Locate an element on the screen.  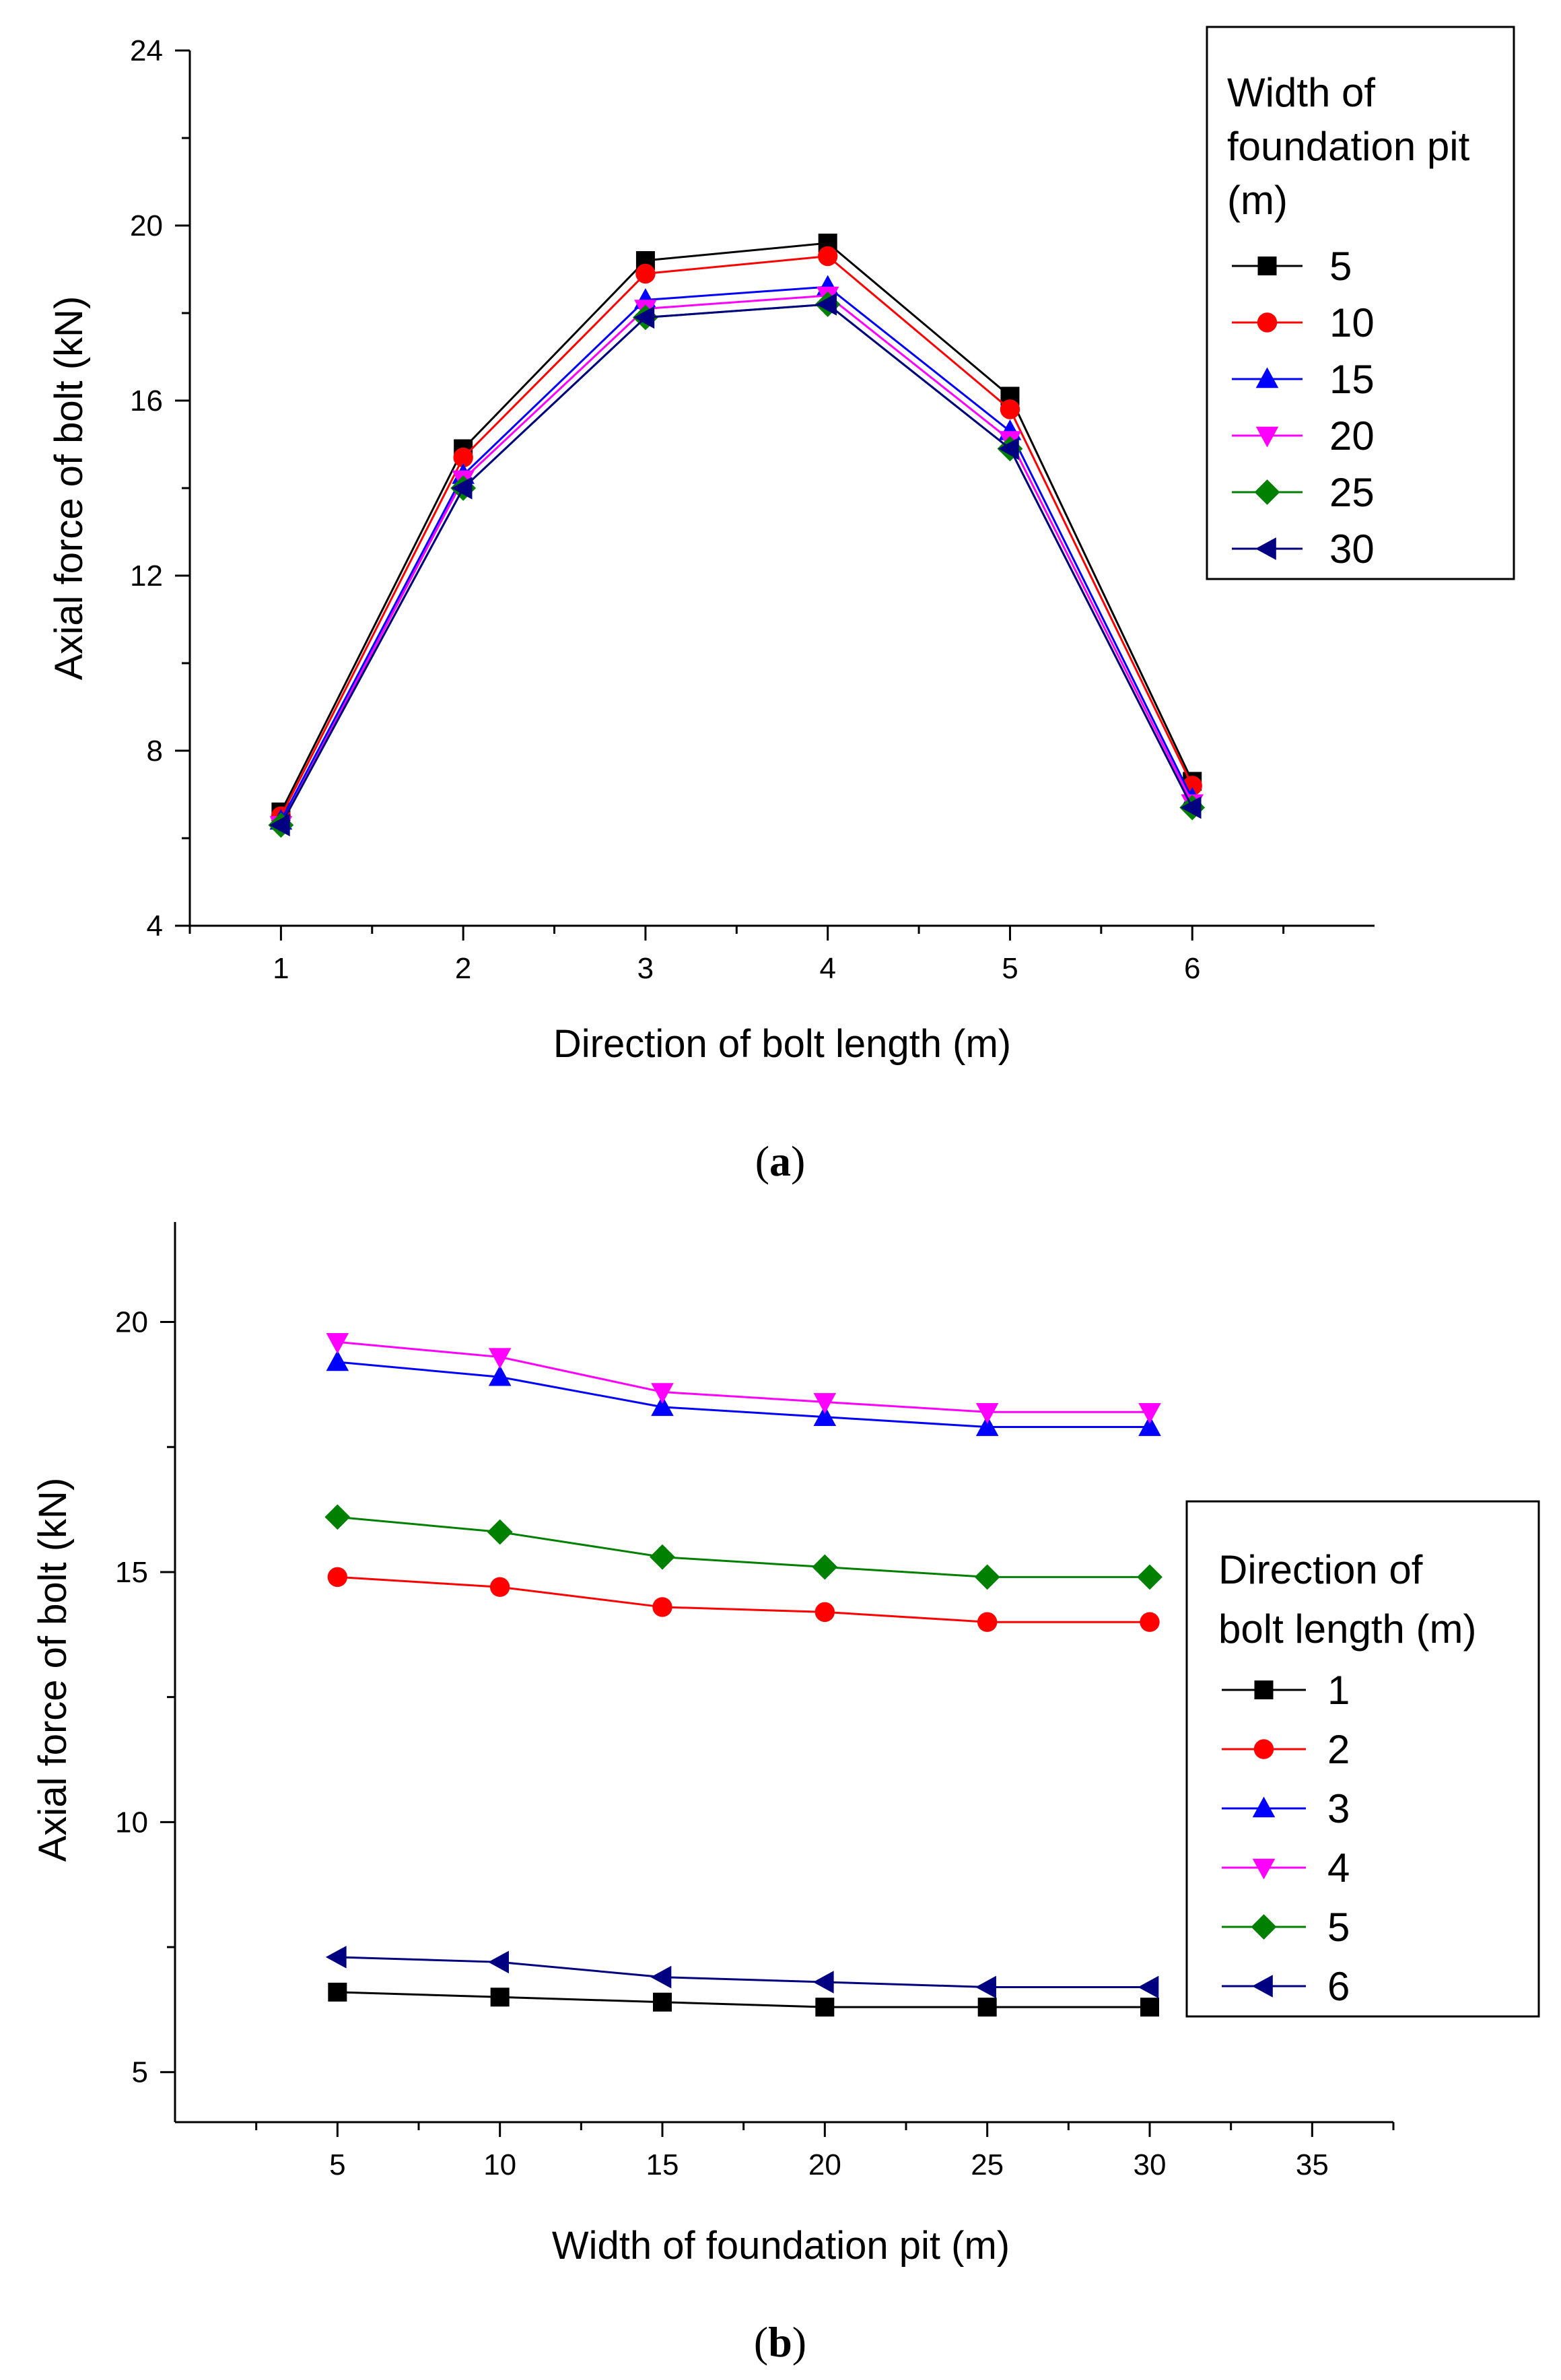
y-tick-label-b-3: 20 is located at coordinates (131, 1323).